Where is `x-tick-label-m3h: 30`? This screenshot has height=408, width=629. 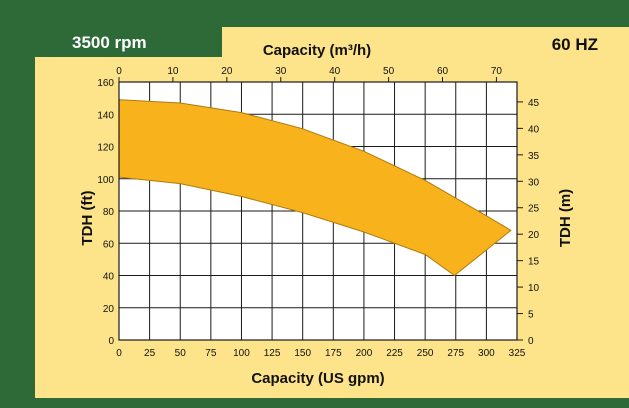
x-tick-label-m3h: 30 is located at coordinates (281, 71).